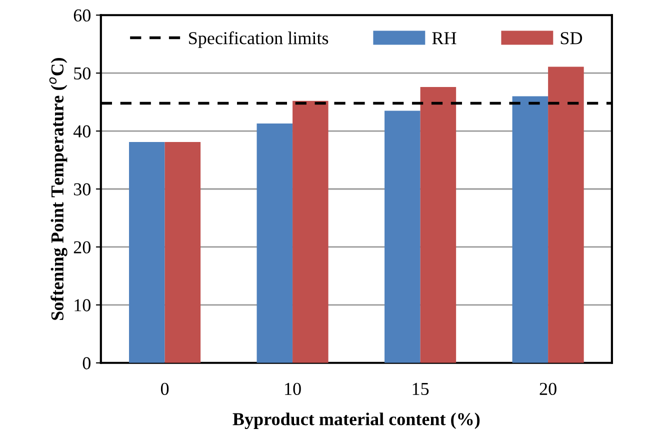  Describe the element at coordinates (164, 389) in the screenshot. I see `x-tick-label: 0` at that location.